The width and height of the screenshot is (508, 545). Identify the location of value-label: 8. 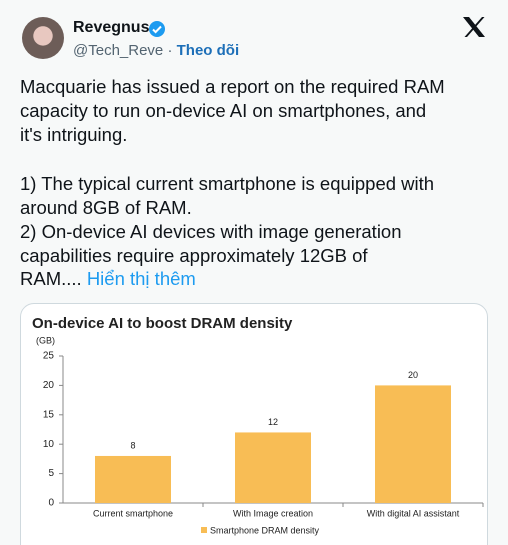
(132, 445).